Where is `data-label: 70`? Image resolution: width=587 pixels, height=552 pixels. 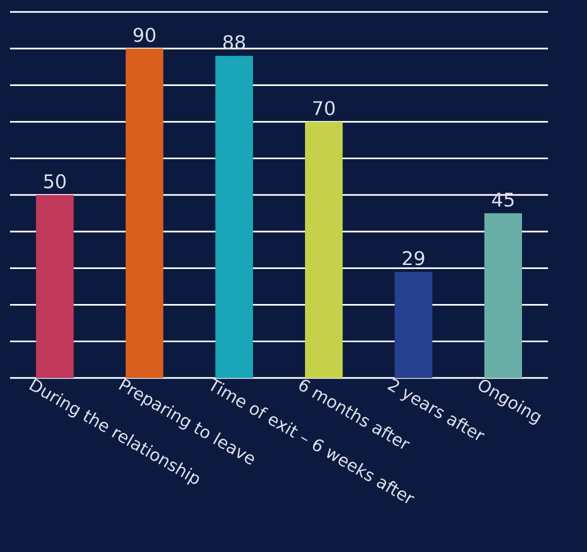
data-label: 70 is located at coordinates (324, 108).